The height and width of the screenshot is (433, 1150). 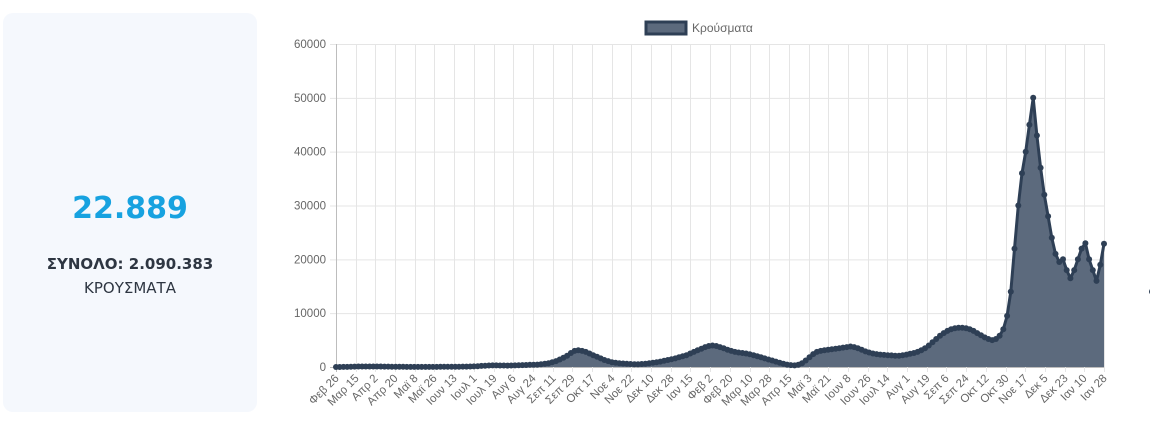 I want to click on y-tick-label: 0, so click(x=323, y=368).